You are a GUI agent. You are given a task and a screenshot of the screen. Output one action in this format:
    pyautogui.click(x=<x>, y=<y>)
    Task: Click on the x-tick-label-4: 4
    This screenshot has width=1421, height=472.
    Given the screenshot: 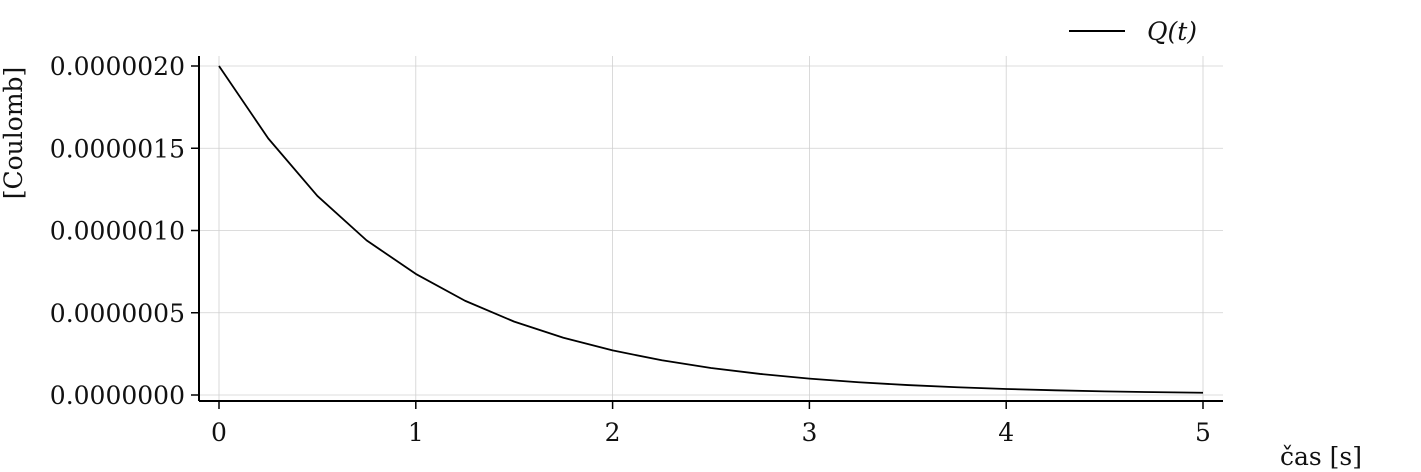 What is the action you would take?
    pyautogui.click(x=1006, y=432)
    